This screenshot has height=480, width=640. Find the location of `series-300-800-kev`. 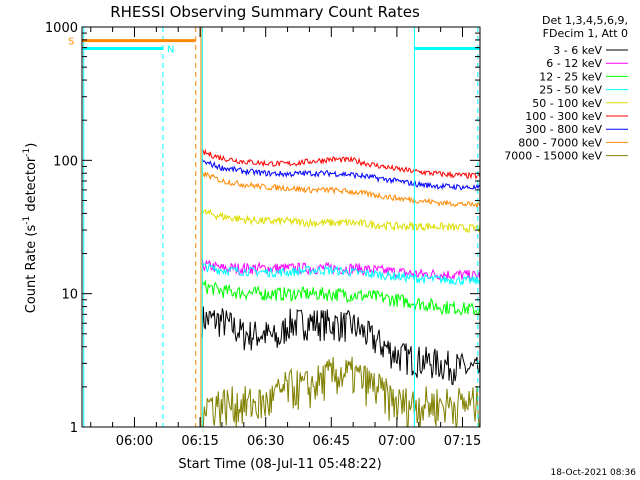

series-300-800-kev is located at coordinates (341, 175).